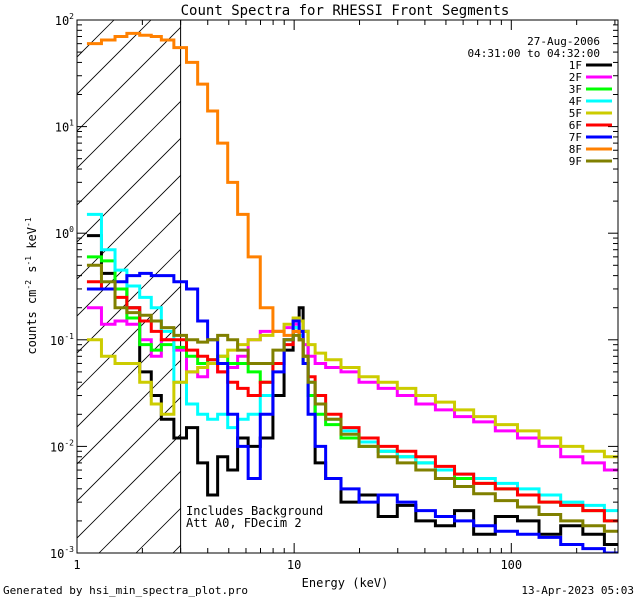 The width and height of the screenshot is (640, 600). I want to click on y-axis-label-part2: s, so click(32, 273).